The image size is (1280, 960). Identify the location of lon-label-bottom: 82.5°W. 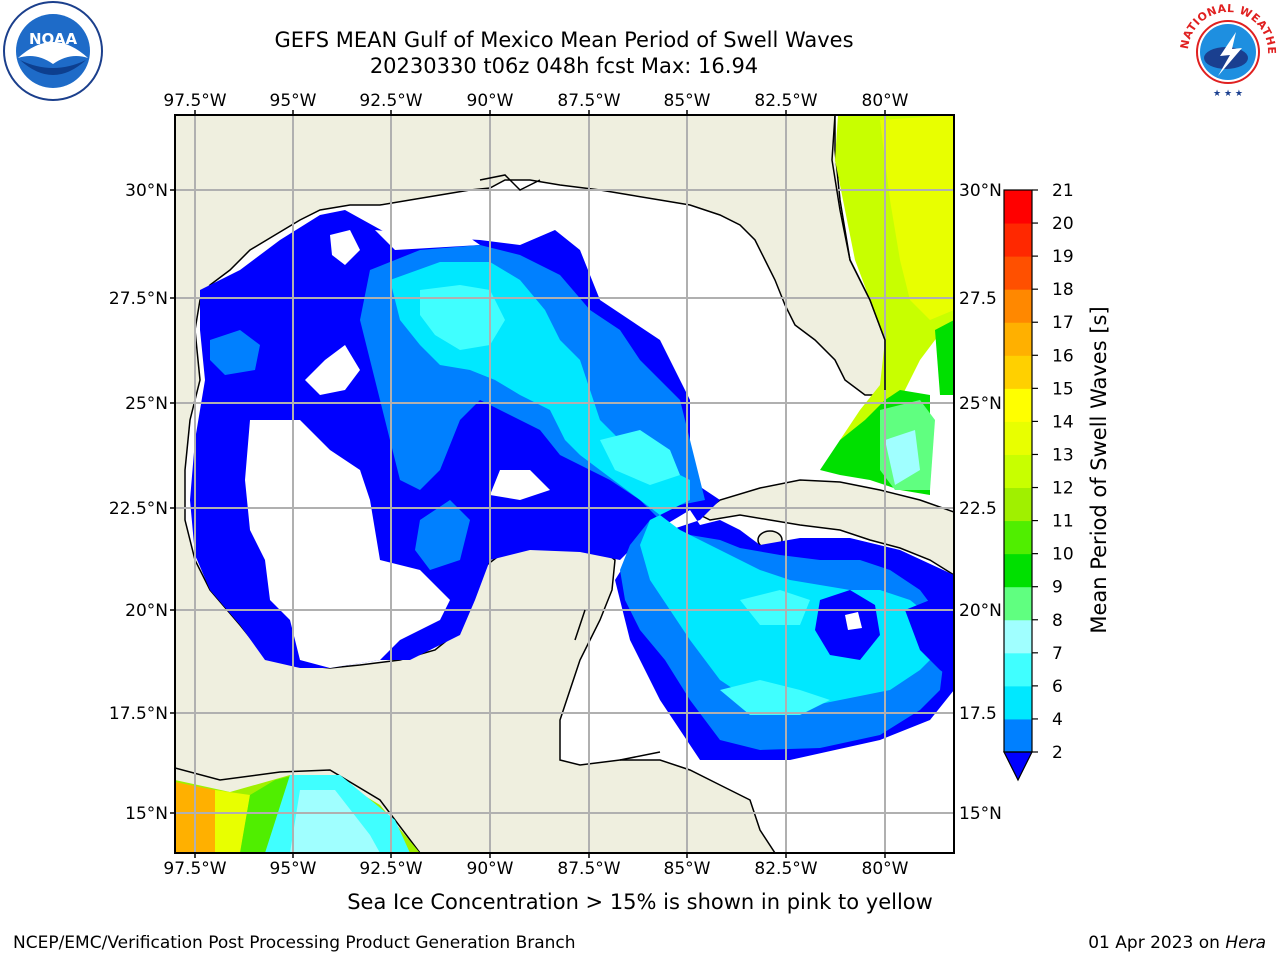
(785, 869).